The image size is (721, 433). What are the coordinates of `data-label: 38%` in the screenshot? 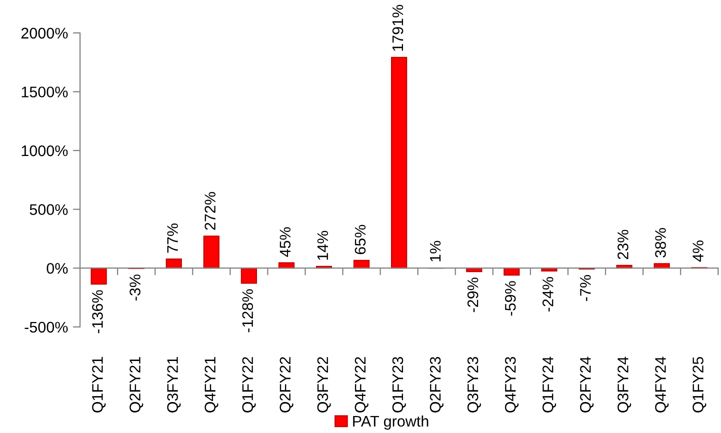 It's located at (660, 243).